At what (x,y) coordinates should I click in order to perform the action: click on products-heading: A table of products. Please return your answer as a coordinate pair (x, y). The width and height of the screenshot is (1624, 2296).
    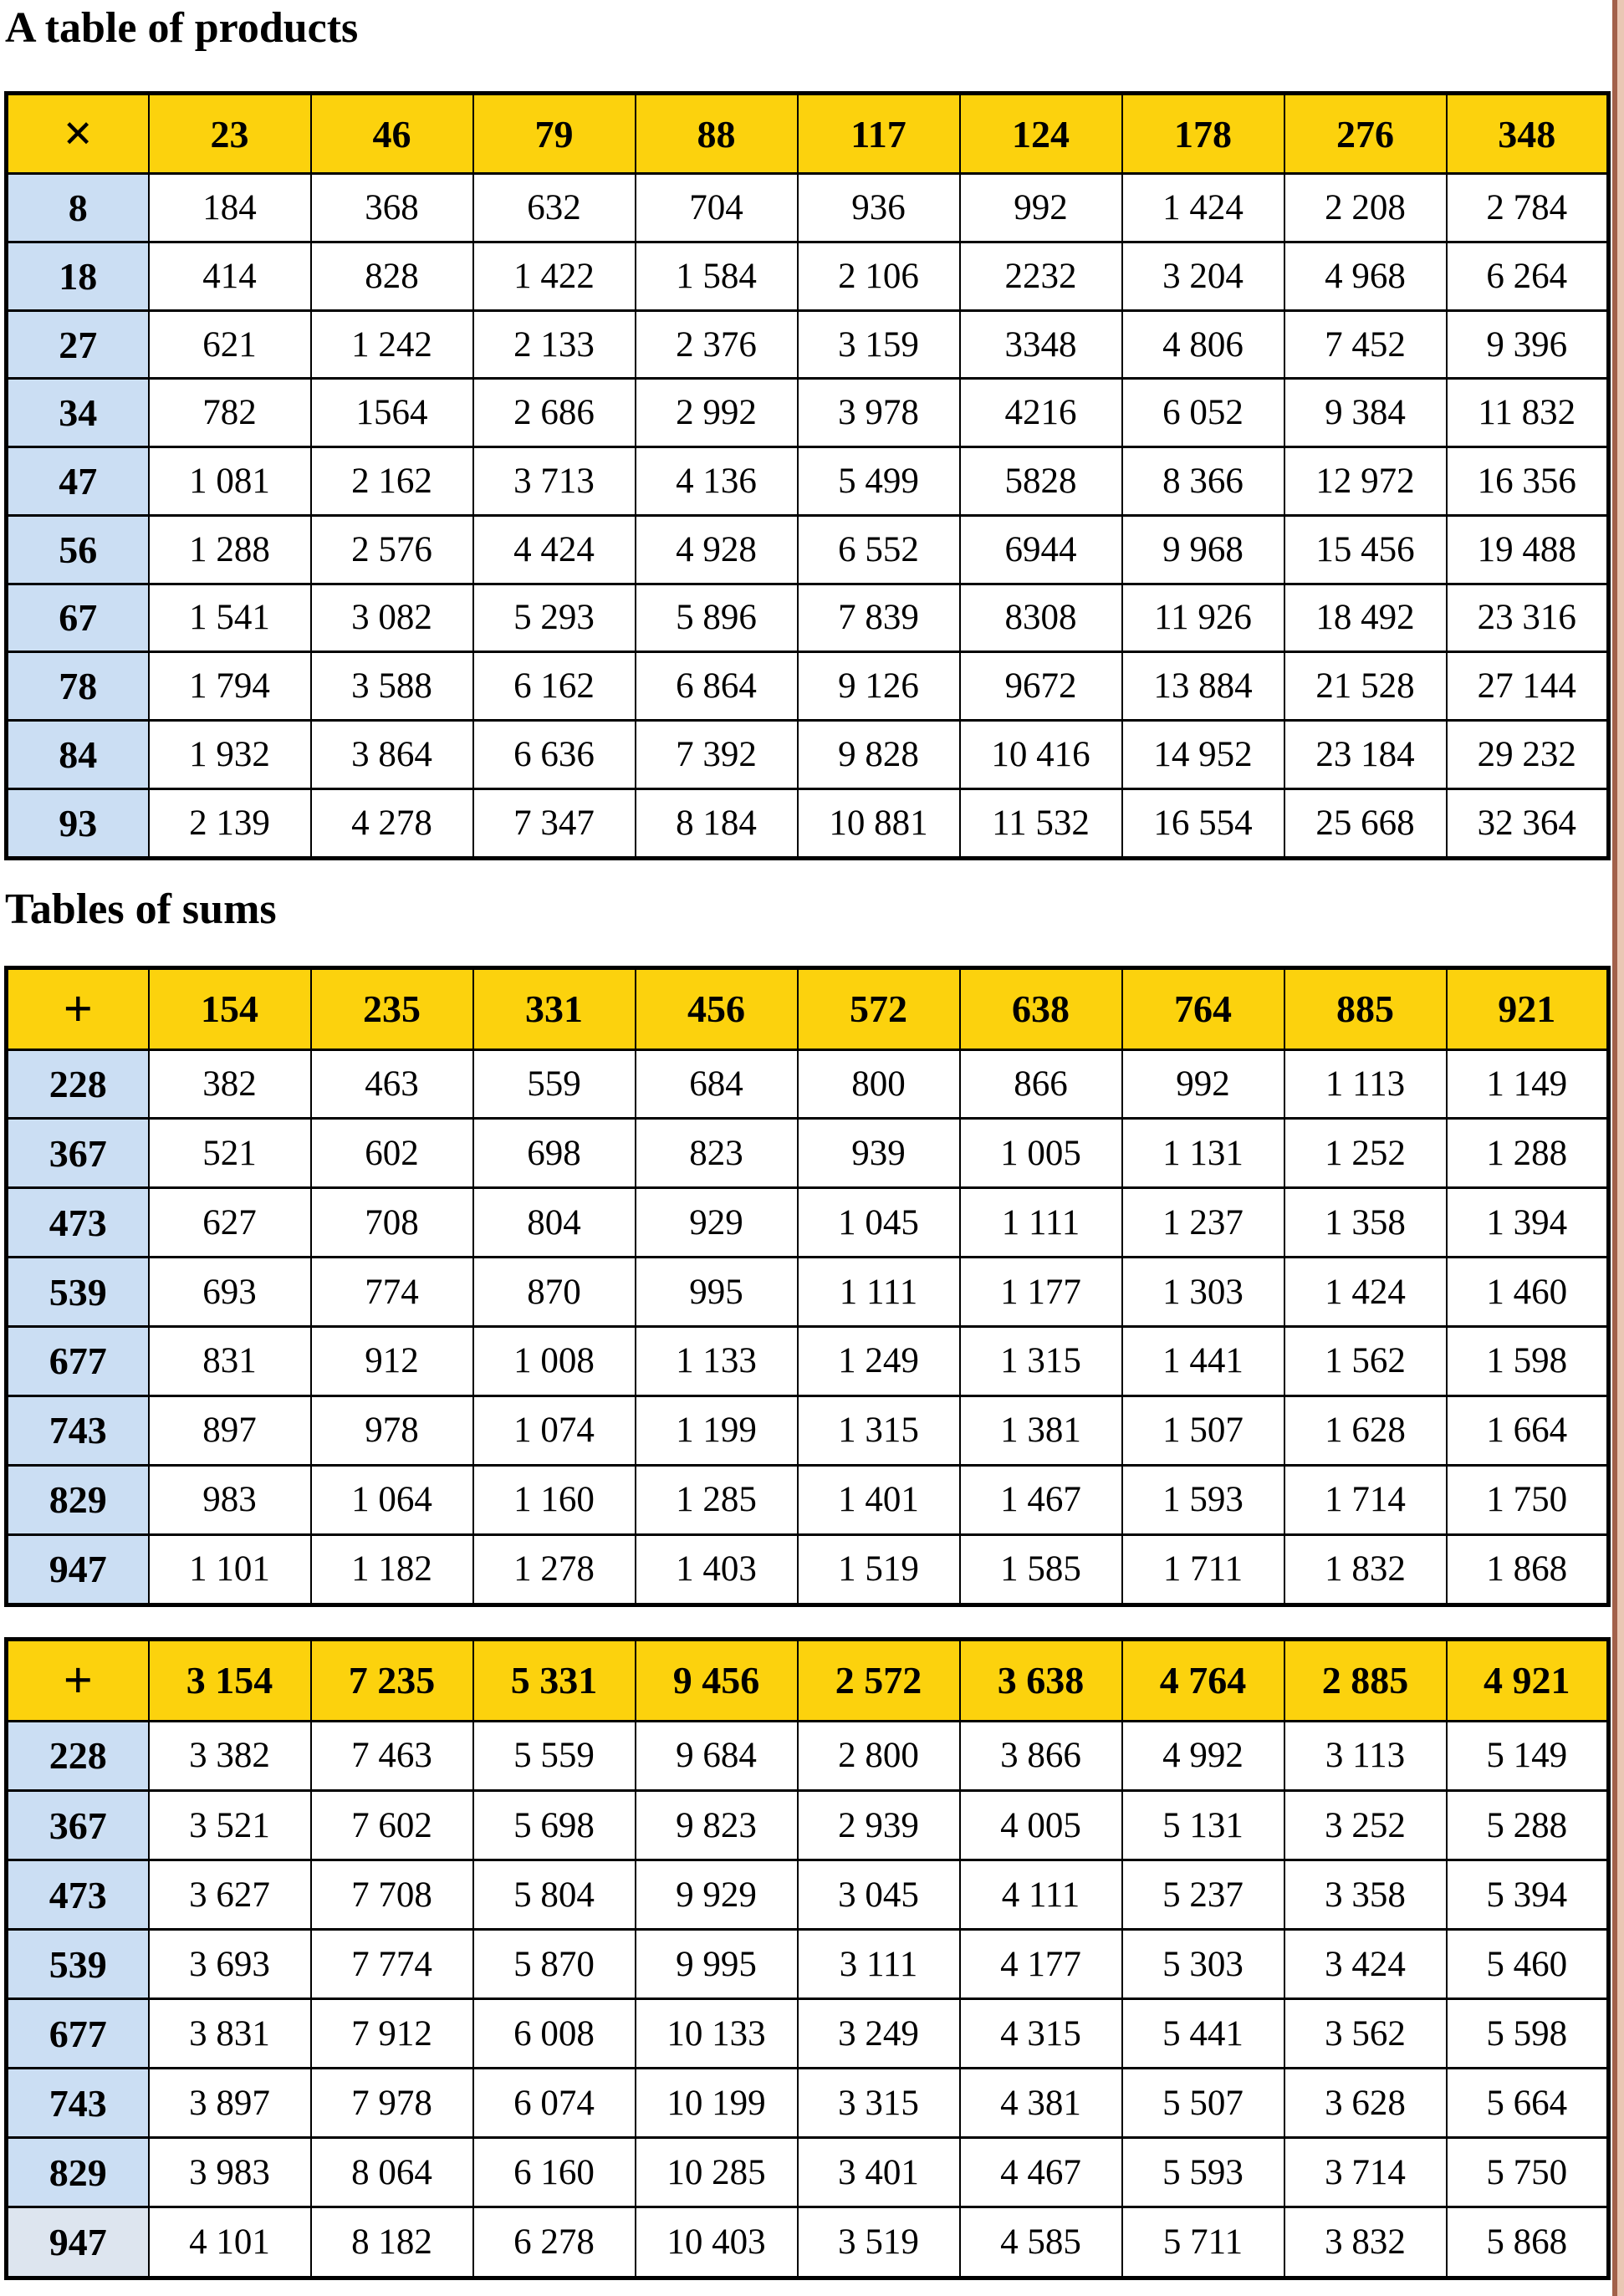
    Looking at the image, I should click on (182, 28).